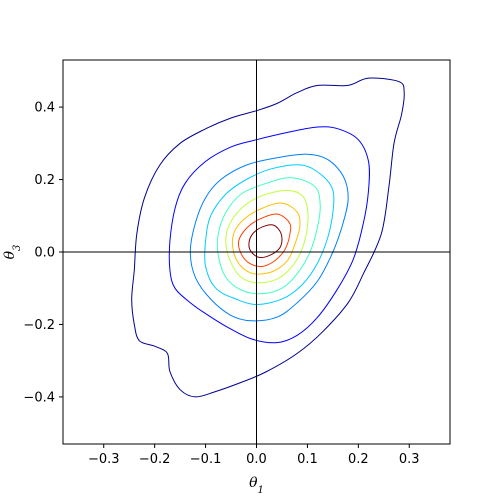  Describe the element at coordinates (44, 108) in the screenshot. I see `y-tick-label: 0.4` at that location.